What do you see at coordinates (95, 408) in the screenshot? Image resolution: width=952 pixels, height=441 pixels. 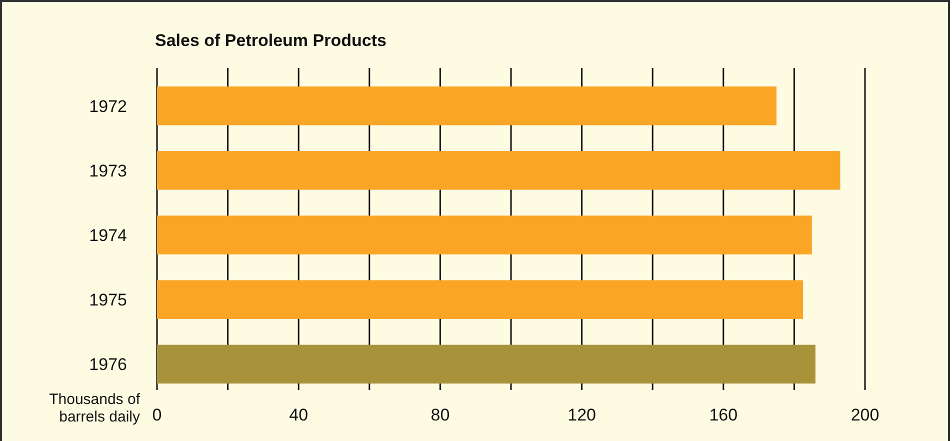 I see `x-axis-title: Thousands of barrels daily` at bounding box center [95, 408].